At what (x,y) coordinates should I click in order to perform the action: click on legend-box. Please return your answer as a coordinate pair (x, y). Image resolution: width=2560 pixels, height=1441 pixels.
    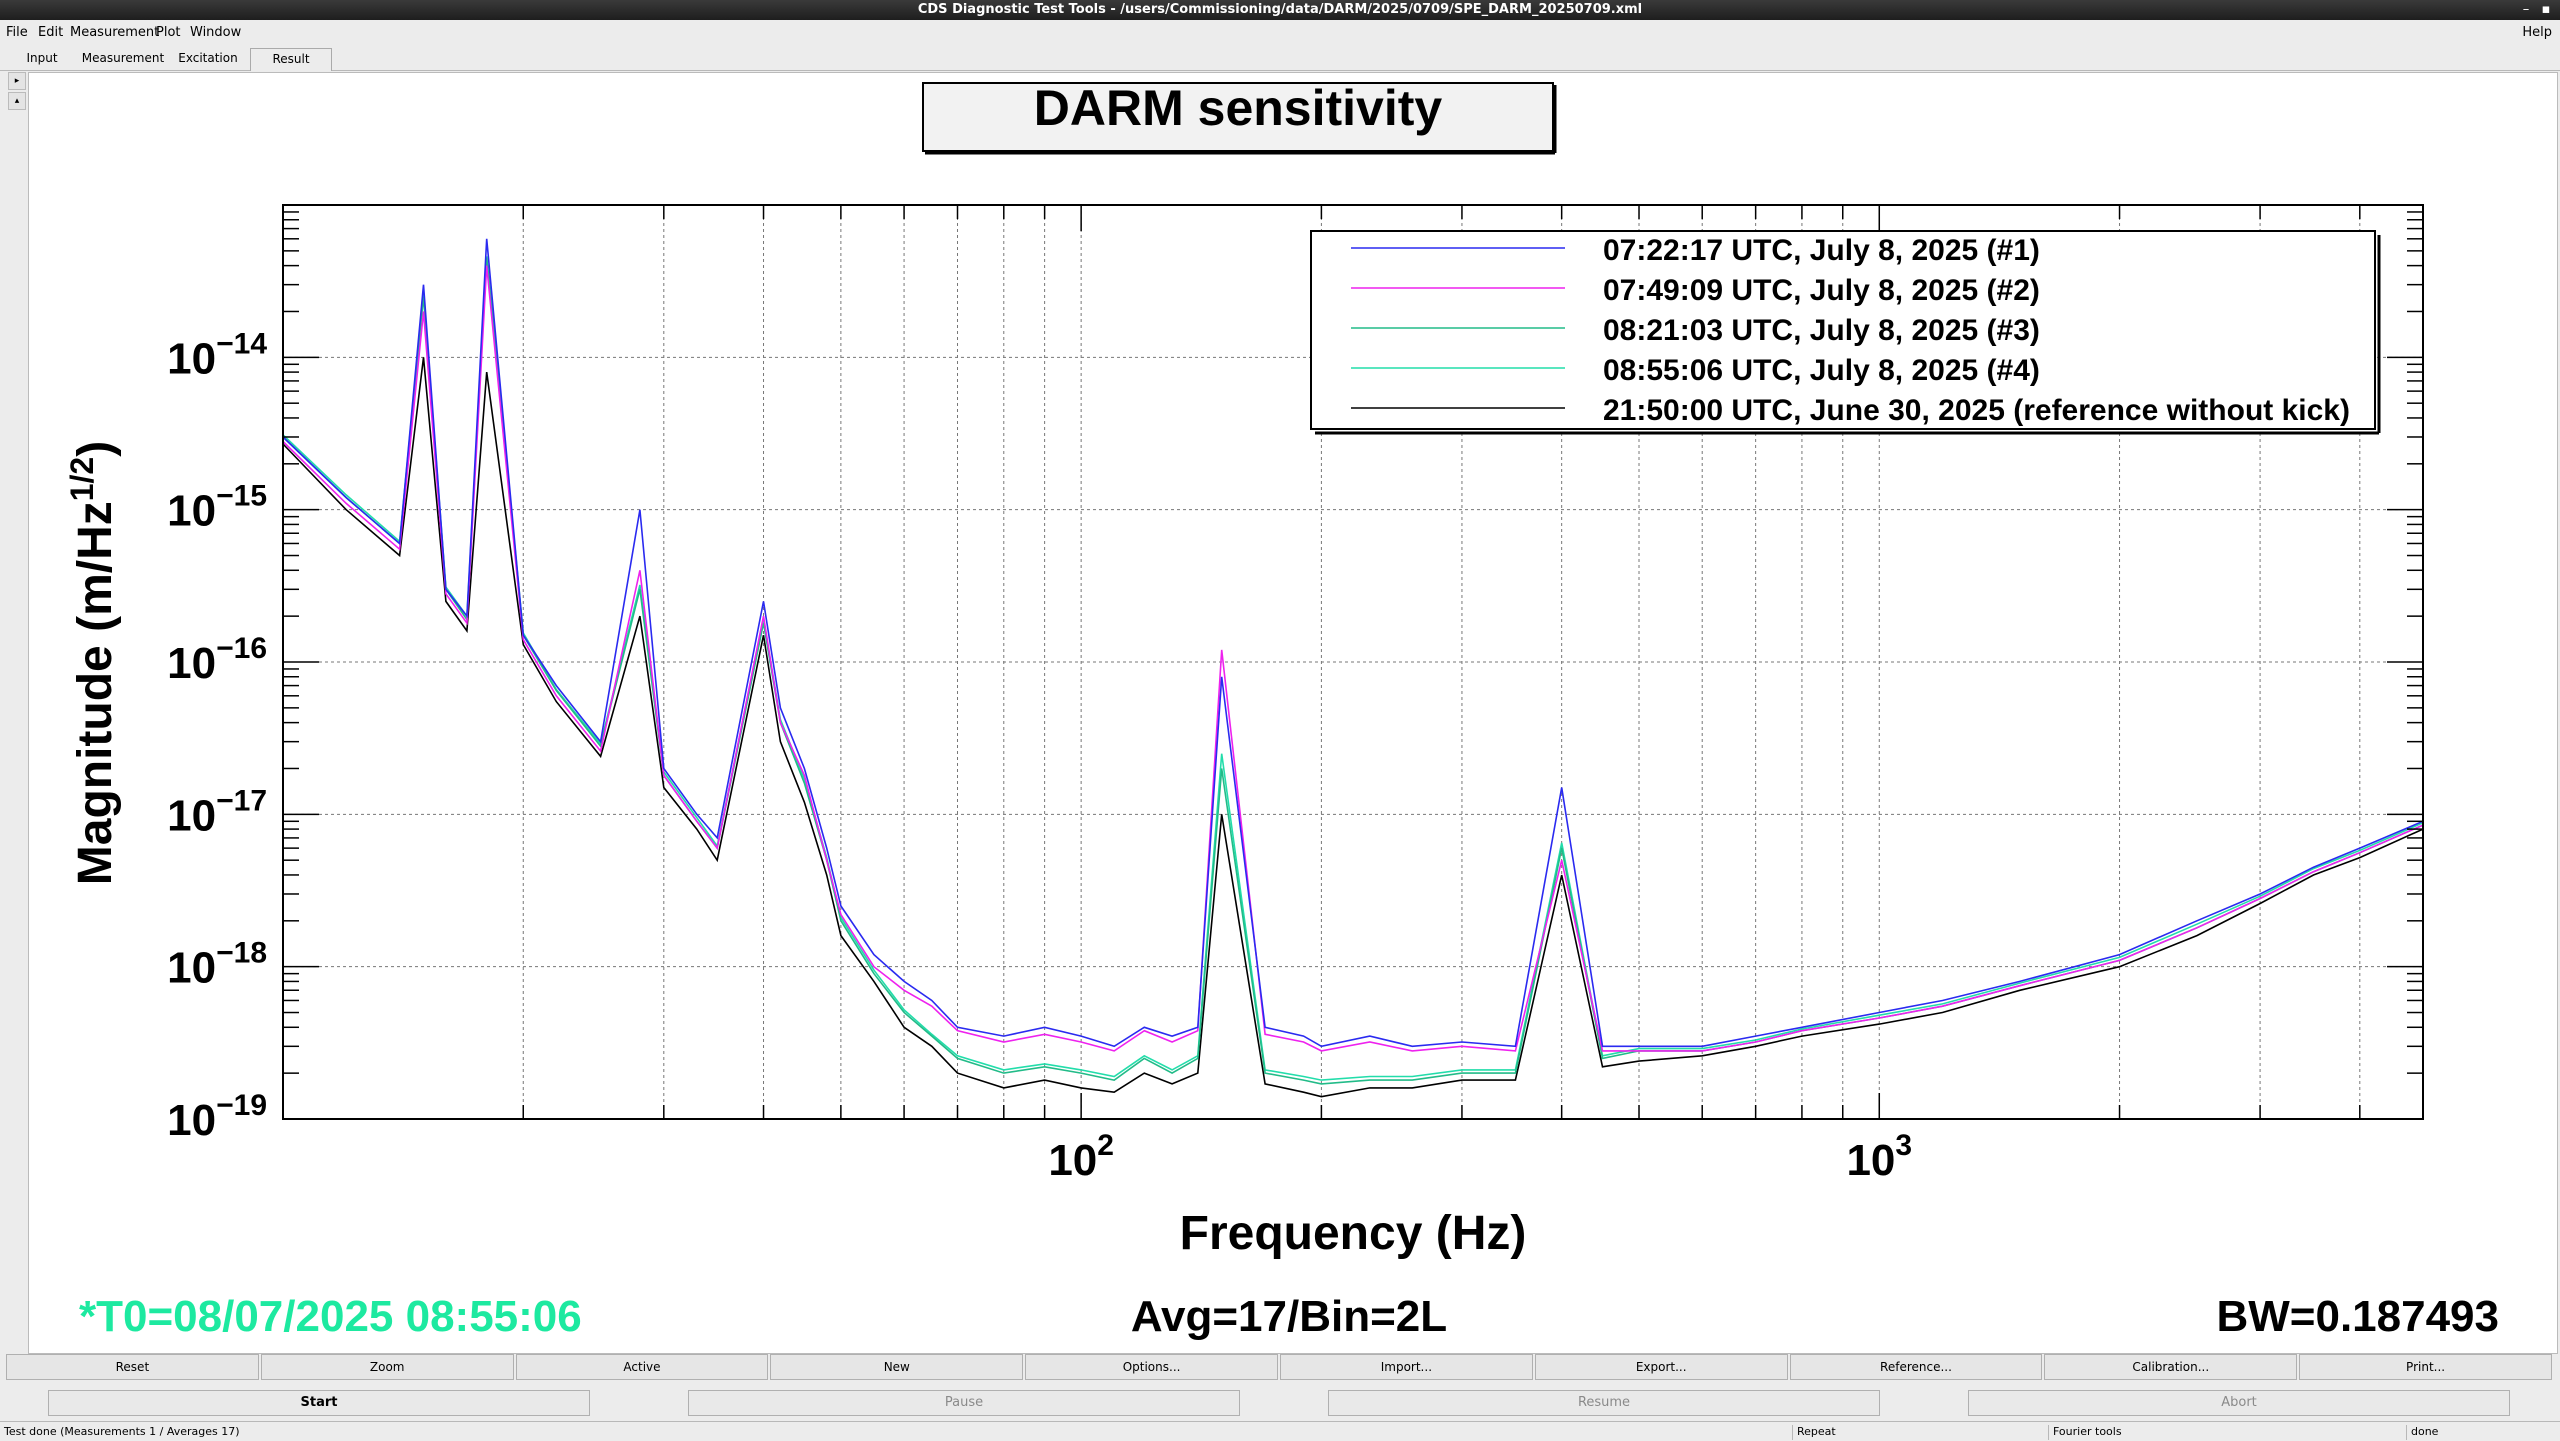
    Looking at the image, I should click on (1843, 330).